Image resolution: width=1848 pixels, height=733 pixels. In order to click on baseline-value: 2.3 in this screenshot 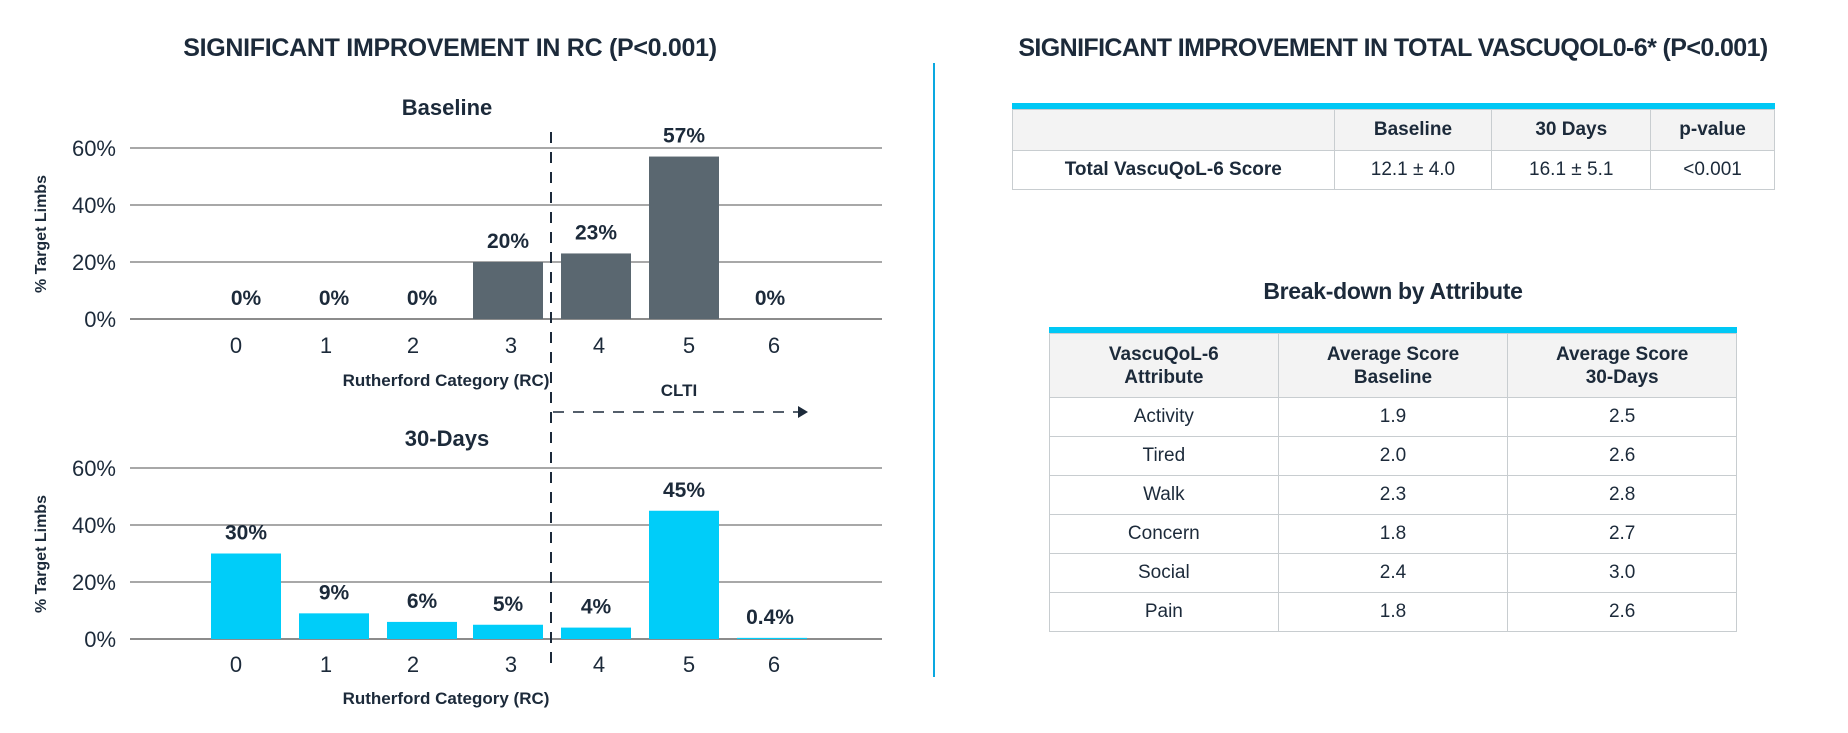, I will do `click(1393, 495)`.